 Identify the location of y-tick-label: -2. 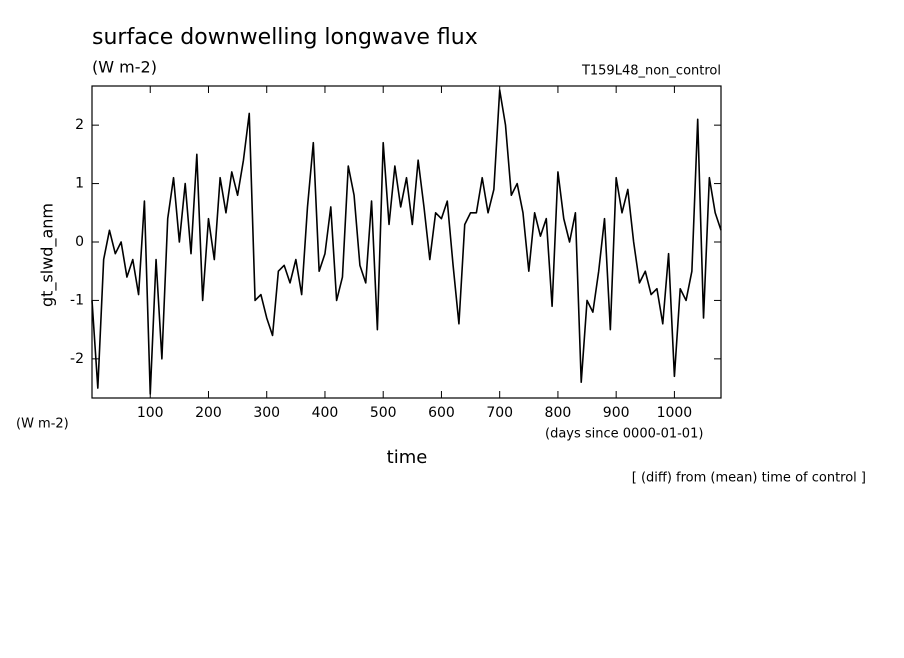
(77, 359).